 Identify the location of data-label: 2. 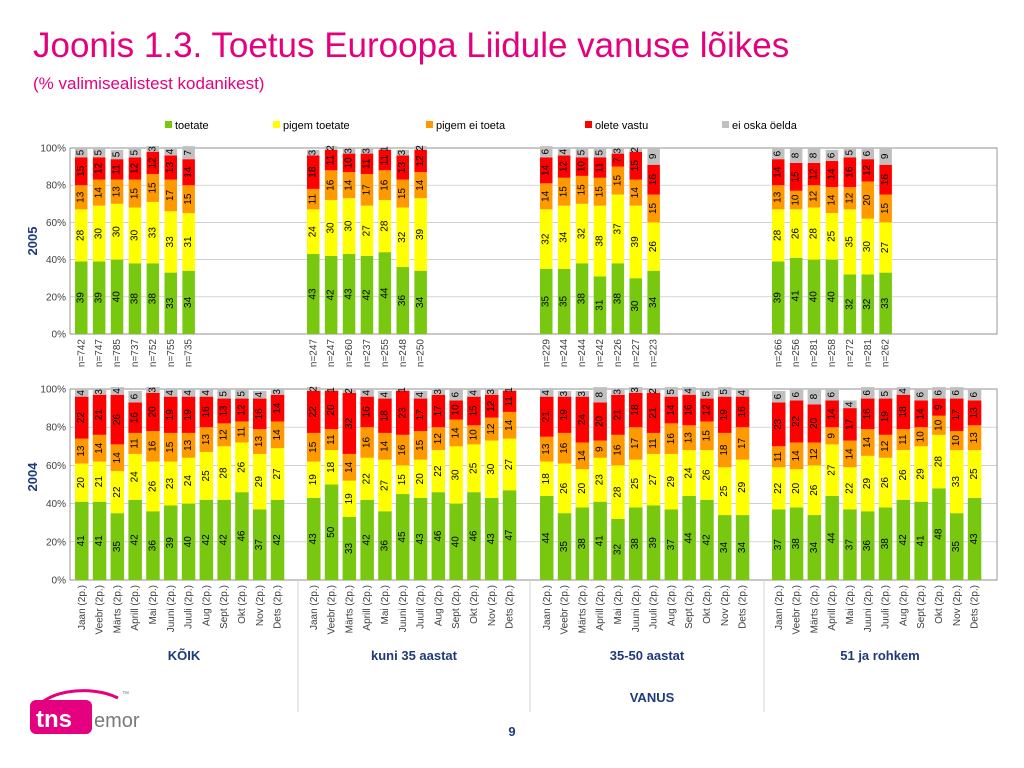
(313, 389).